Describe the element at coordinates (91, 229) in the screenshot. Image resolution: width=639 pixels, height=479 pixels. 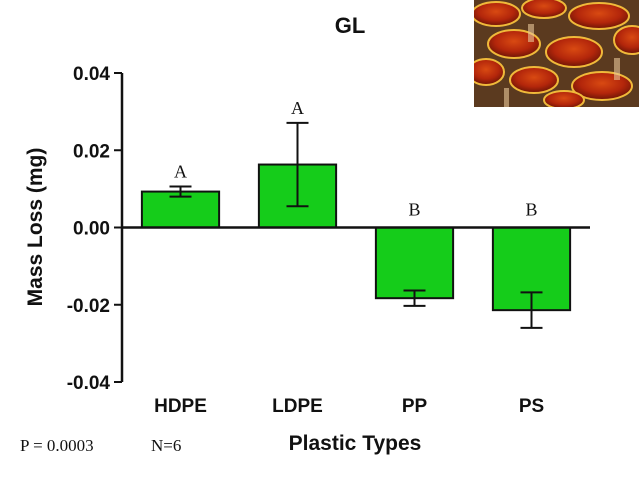
I see `y-tick-label: 0.00` at that location.